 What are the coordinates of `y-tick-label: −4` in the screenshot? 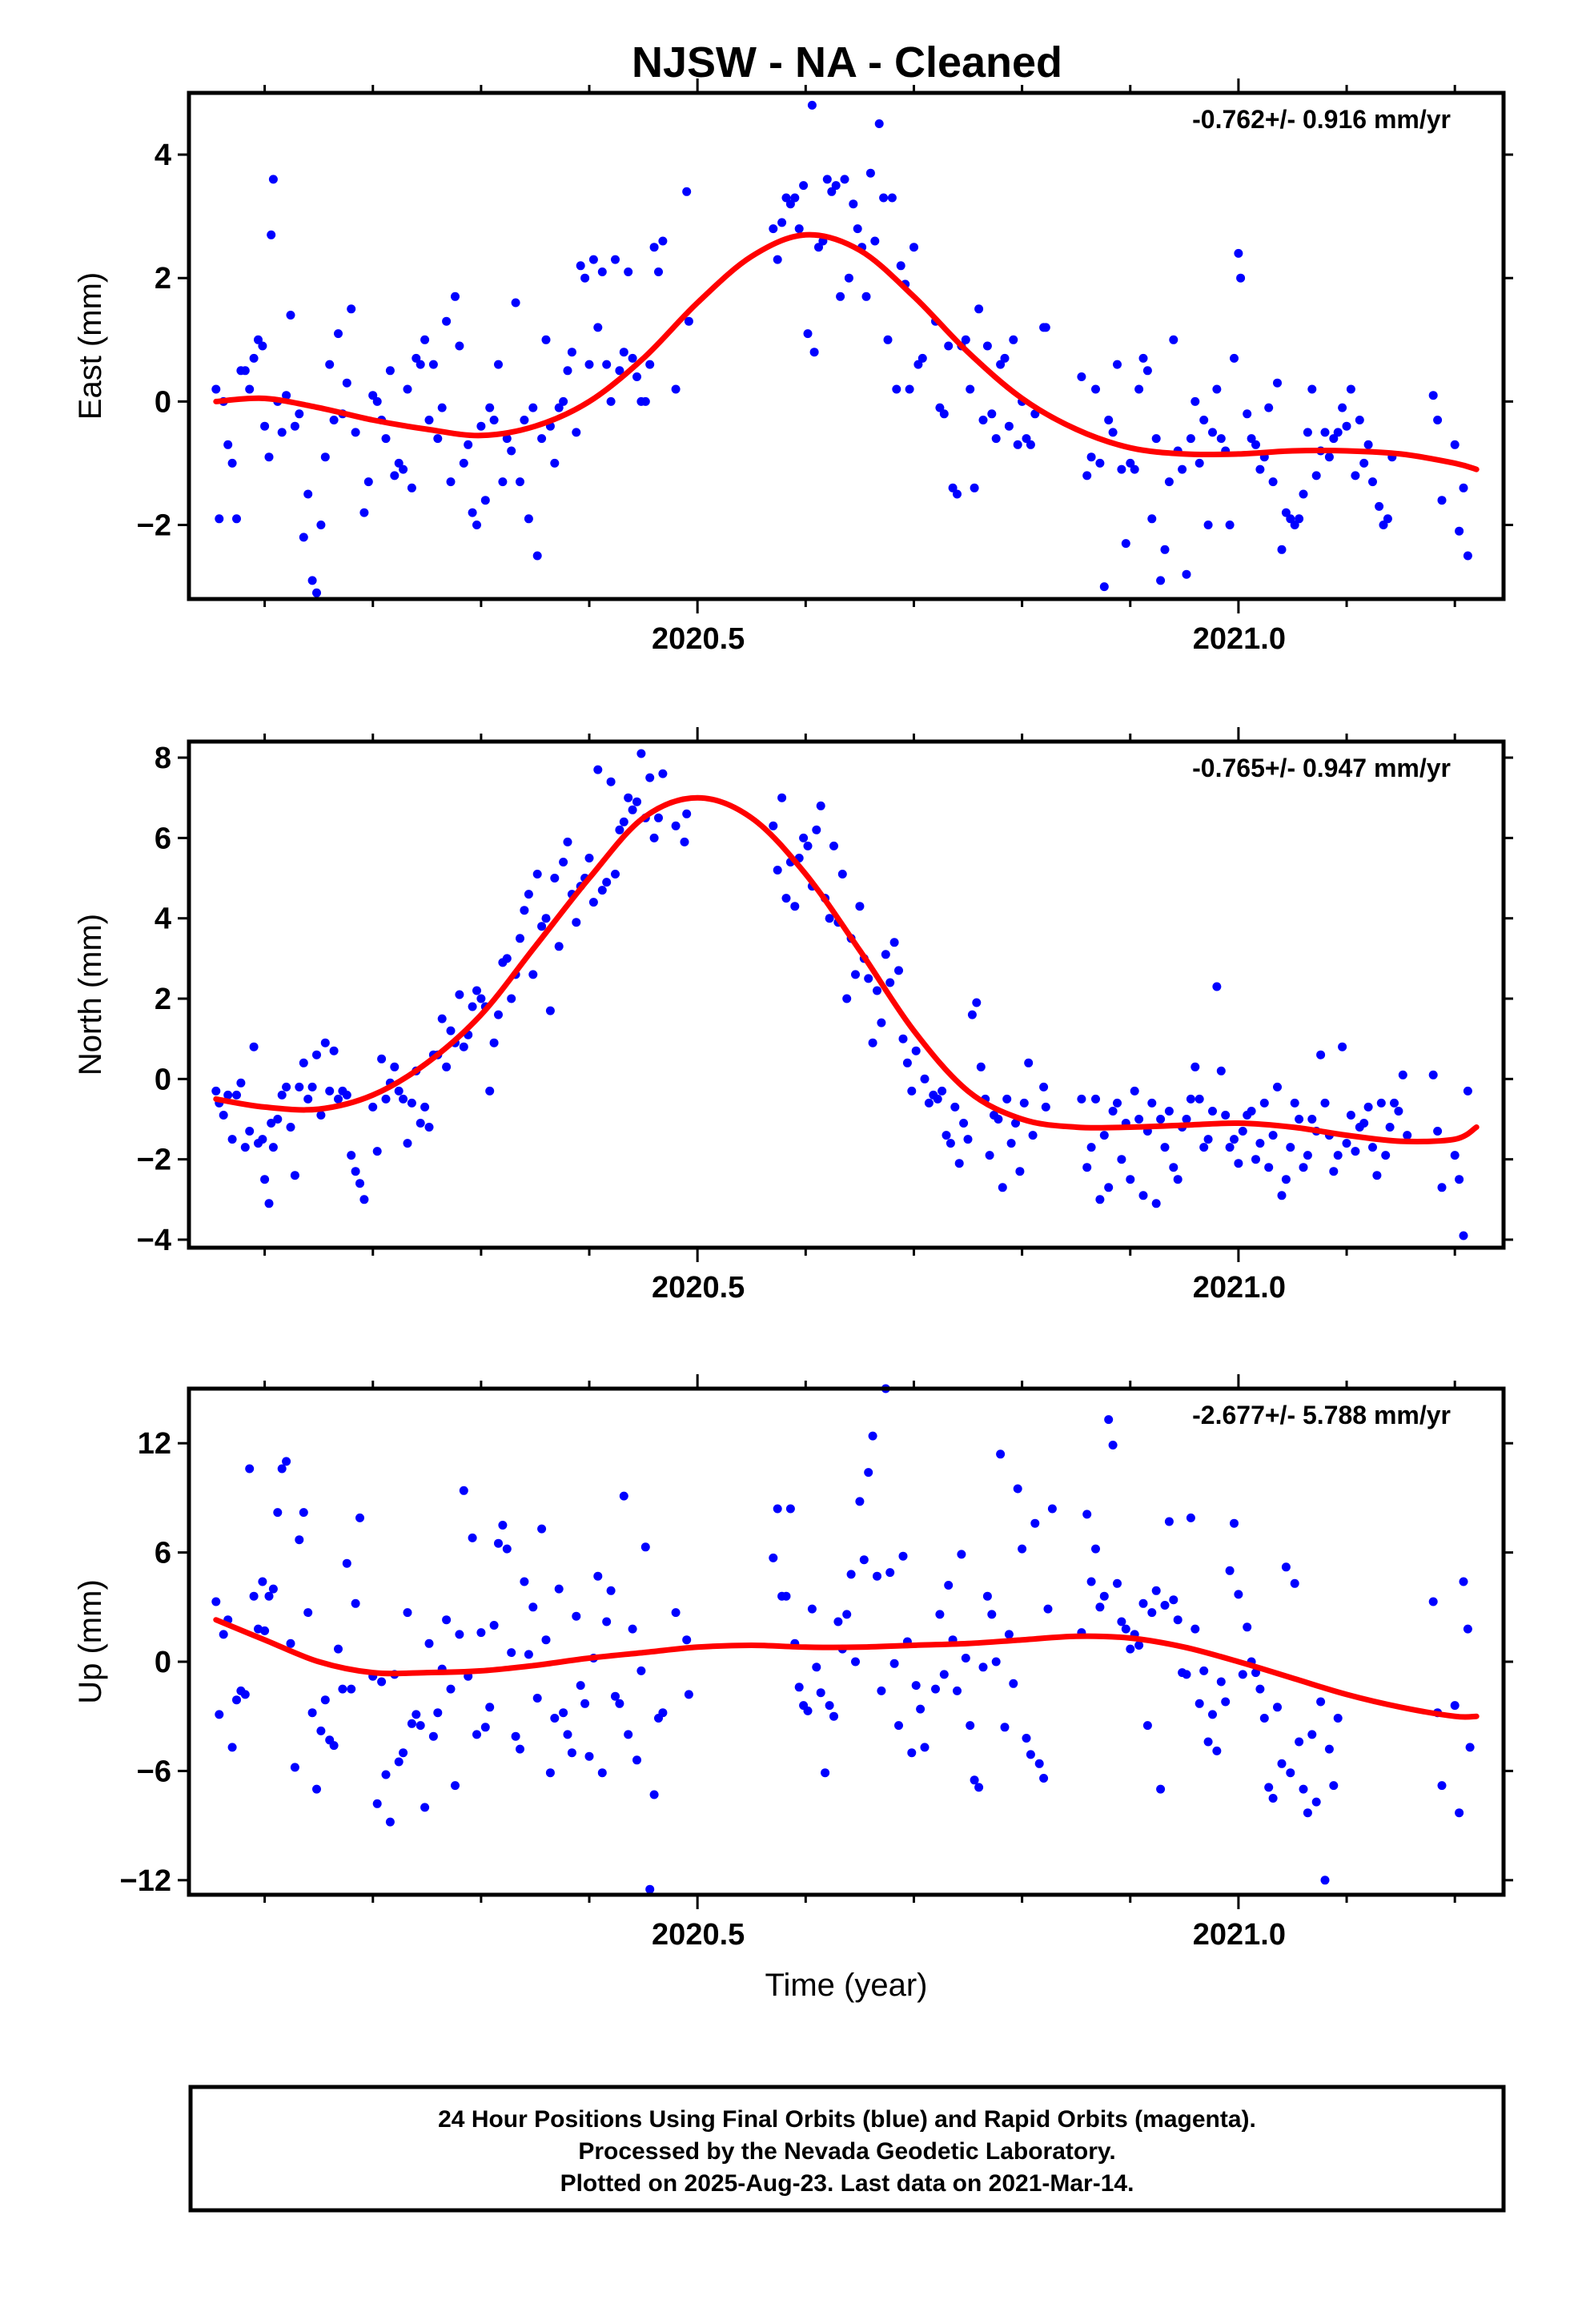 It's located at (154, 1240).